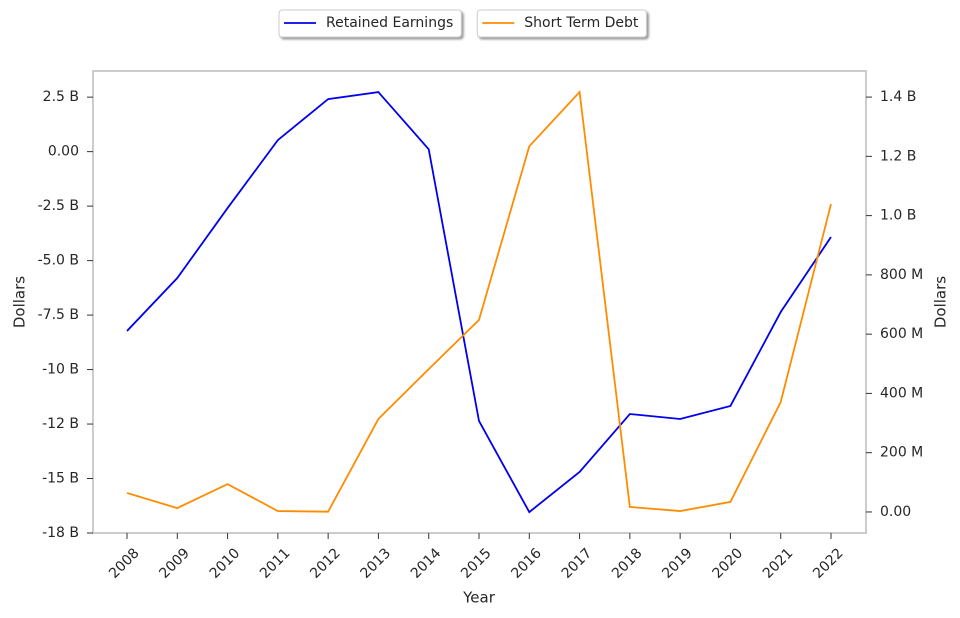 Image resolution: width=960 pixels, height=618 pixels. Describe the element at coordinates (898, 97) in the screenshot. I see `y2-tick-label: 1.4 B` at that location.